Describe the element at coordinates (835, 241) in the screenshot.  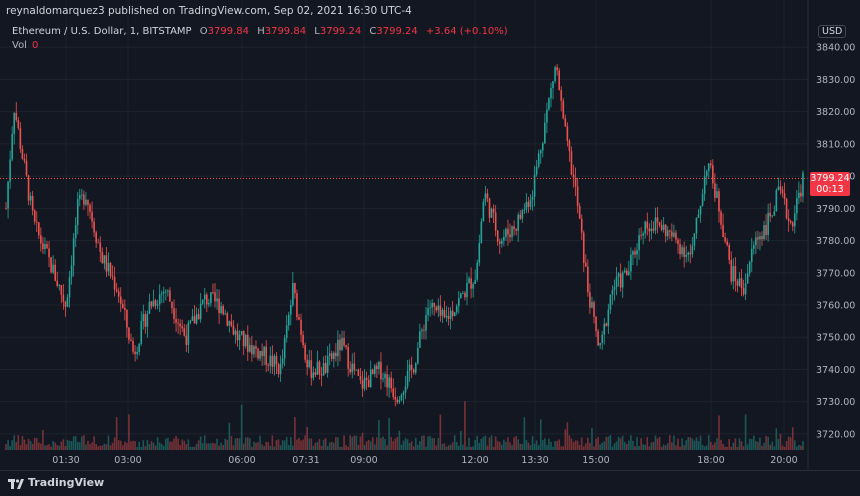
I see `price-tick-label: 3780.00` at that location.